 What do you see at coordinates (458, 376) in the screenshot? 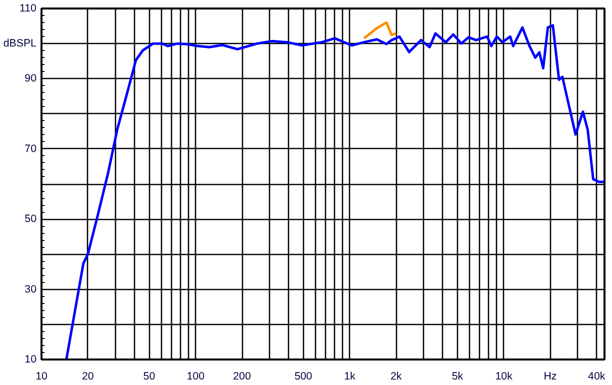
I see `x-tick-label: 5k` at bounding box center [458, 376].